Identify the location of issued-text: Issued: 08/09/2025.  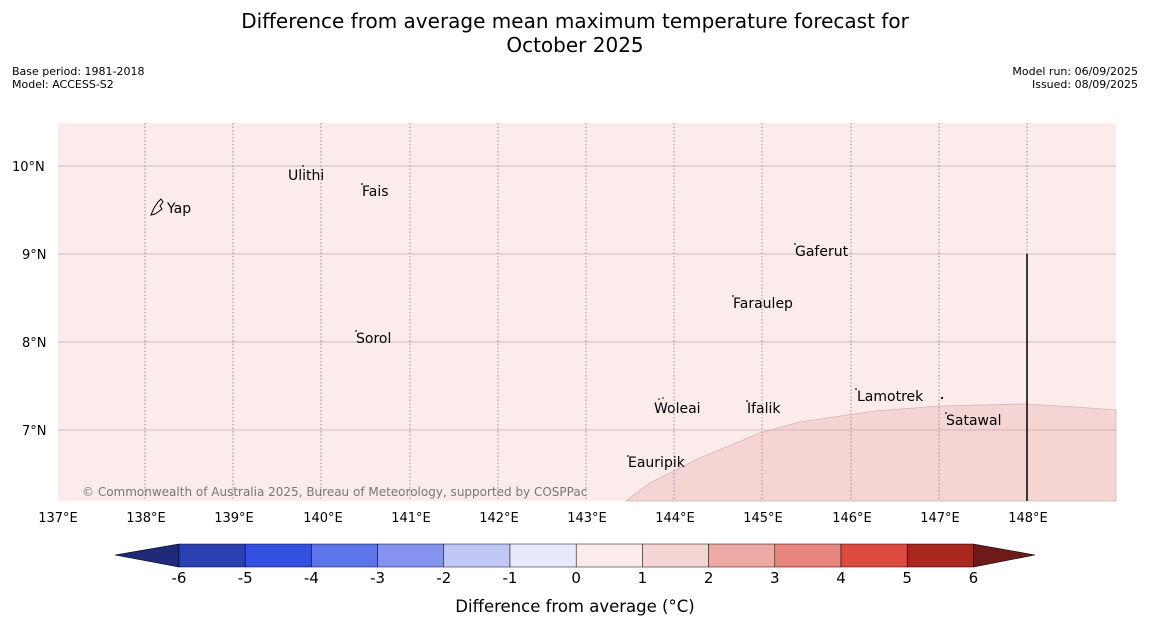
(1084, 84).